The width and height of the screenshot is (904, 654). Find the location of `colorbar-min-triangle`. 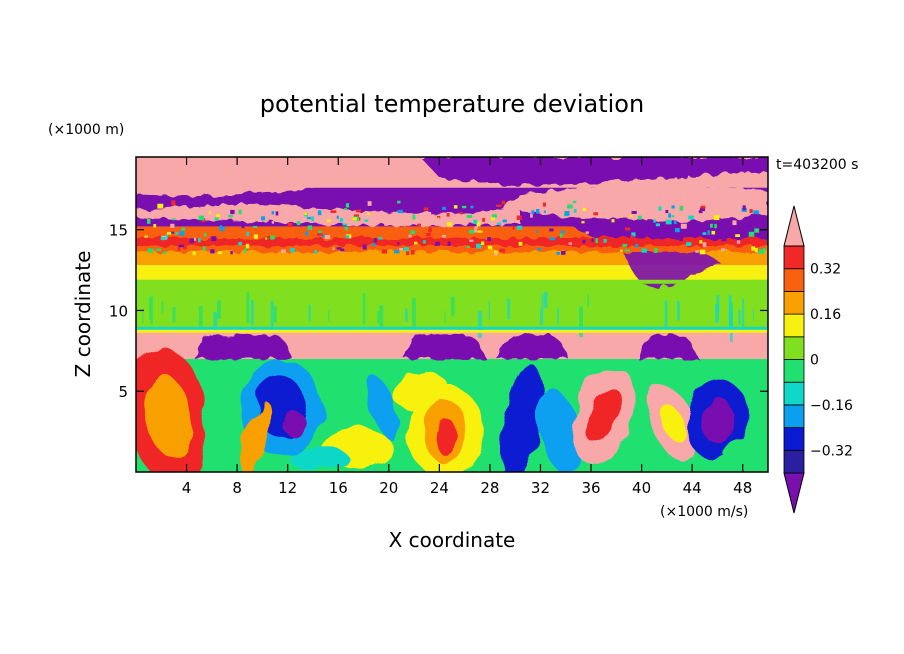

colorbar-min-triangle is located at coordinates (794, 493).